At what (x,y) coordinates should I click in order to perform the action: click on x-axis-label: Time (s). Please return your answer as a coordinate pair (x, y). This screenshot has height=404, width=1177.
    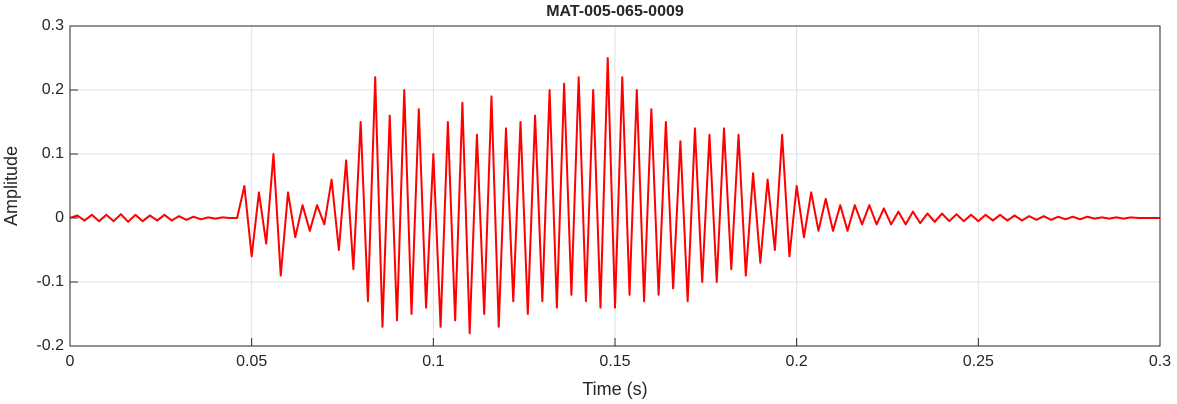
    Looking at the image, I should click on (614, 389).